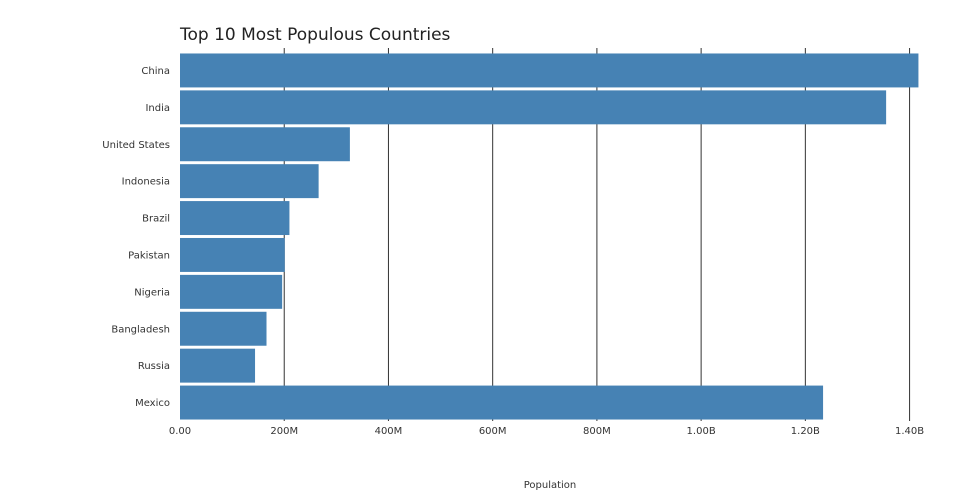 This screenshot has width=960, height=500. Describe the element at coordinates (152, 292) in the screenshot. I see `y-tick-label: Nigeria` at that location.